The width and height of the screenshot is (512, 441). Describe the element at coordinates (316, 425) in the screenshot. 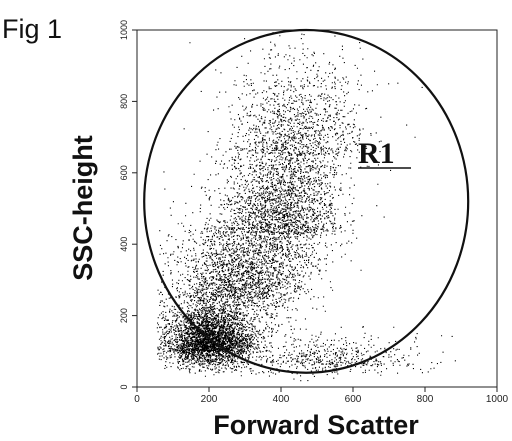

I see `x-axis-title: Forward Scatter` at that location.